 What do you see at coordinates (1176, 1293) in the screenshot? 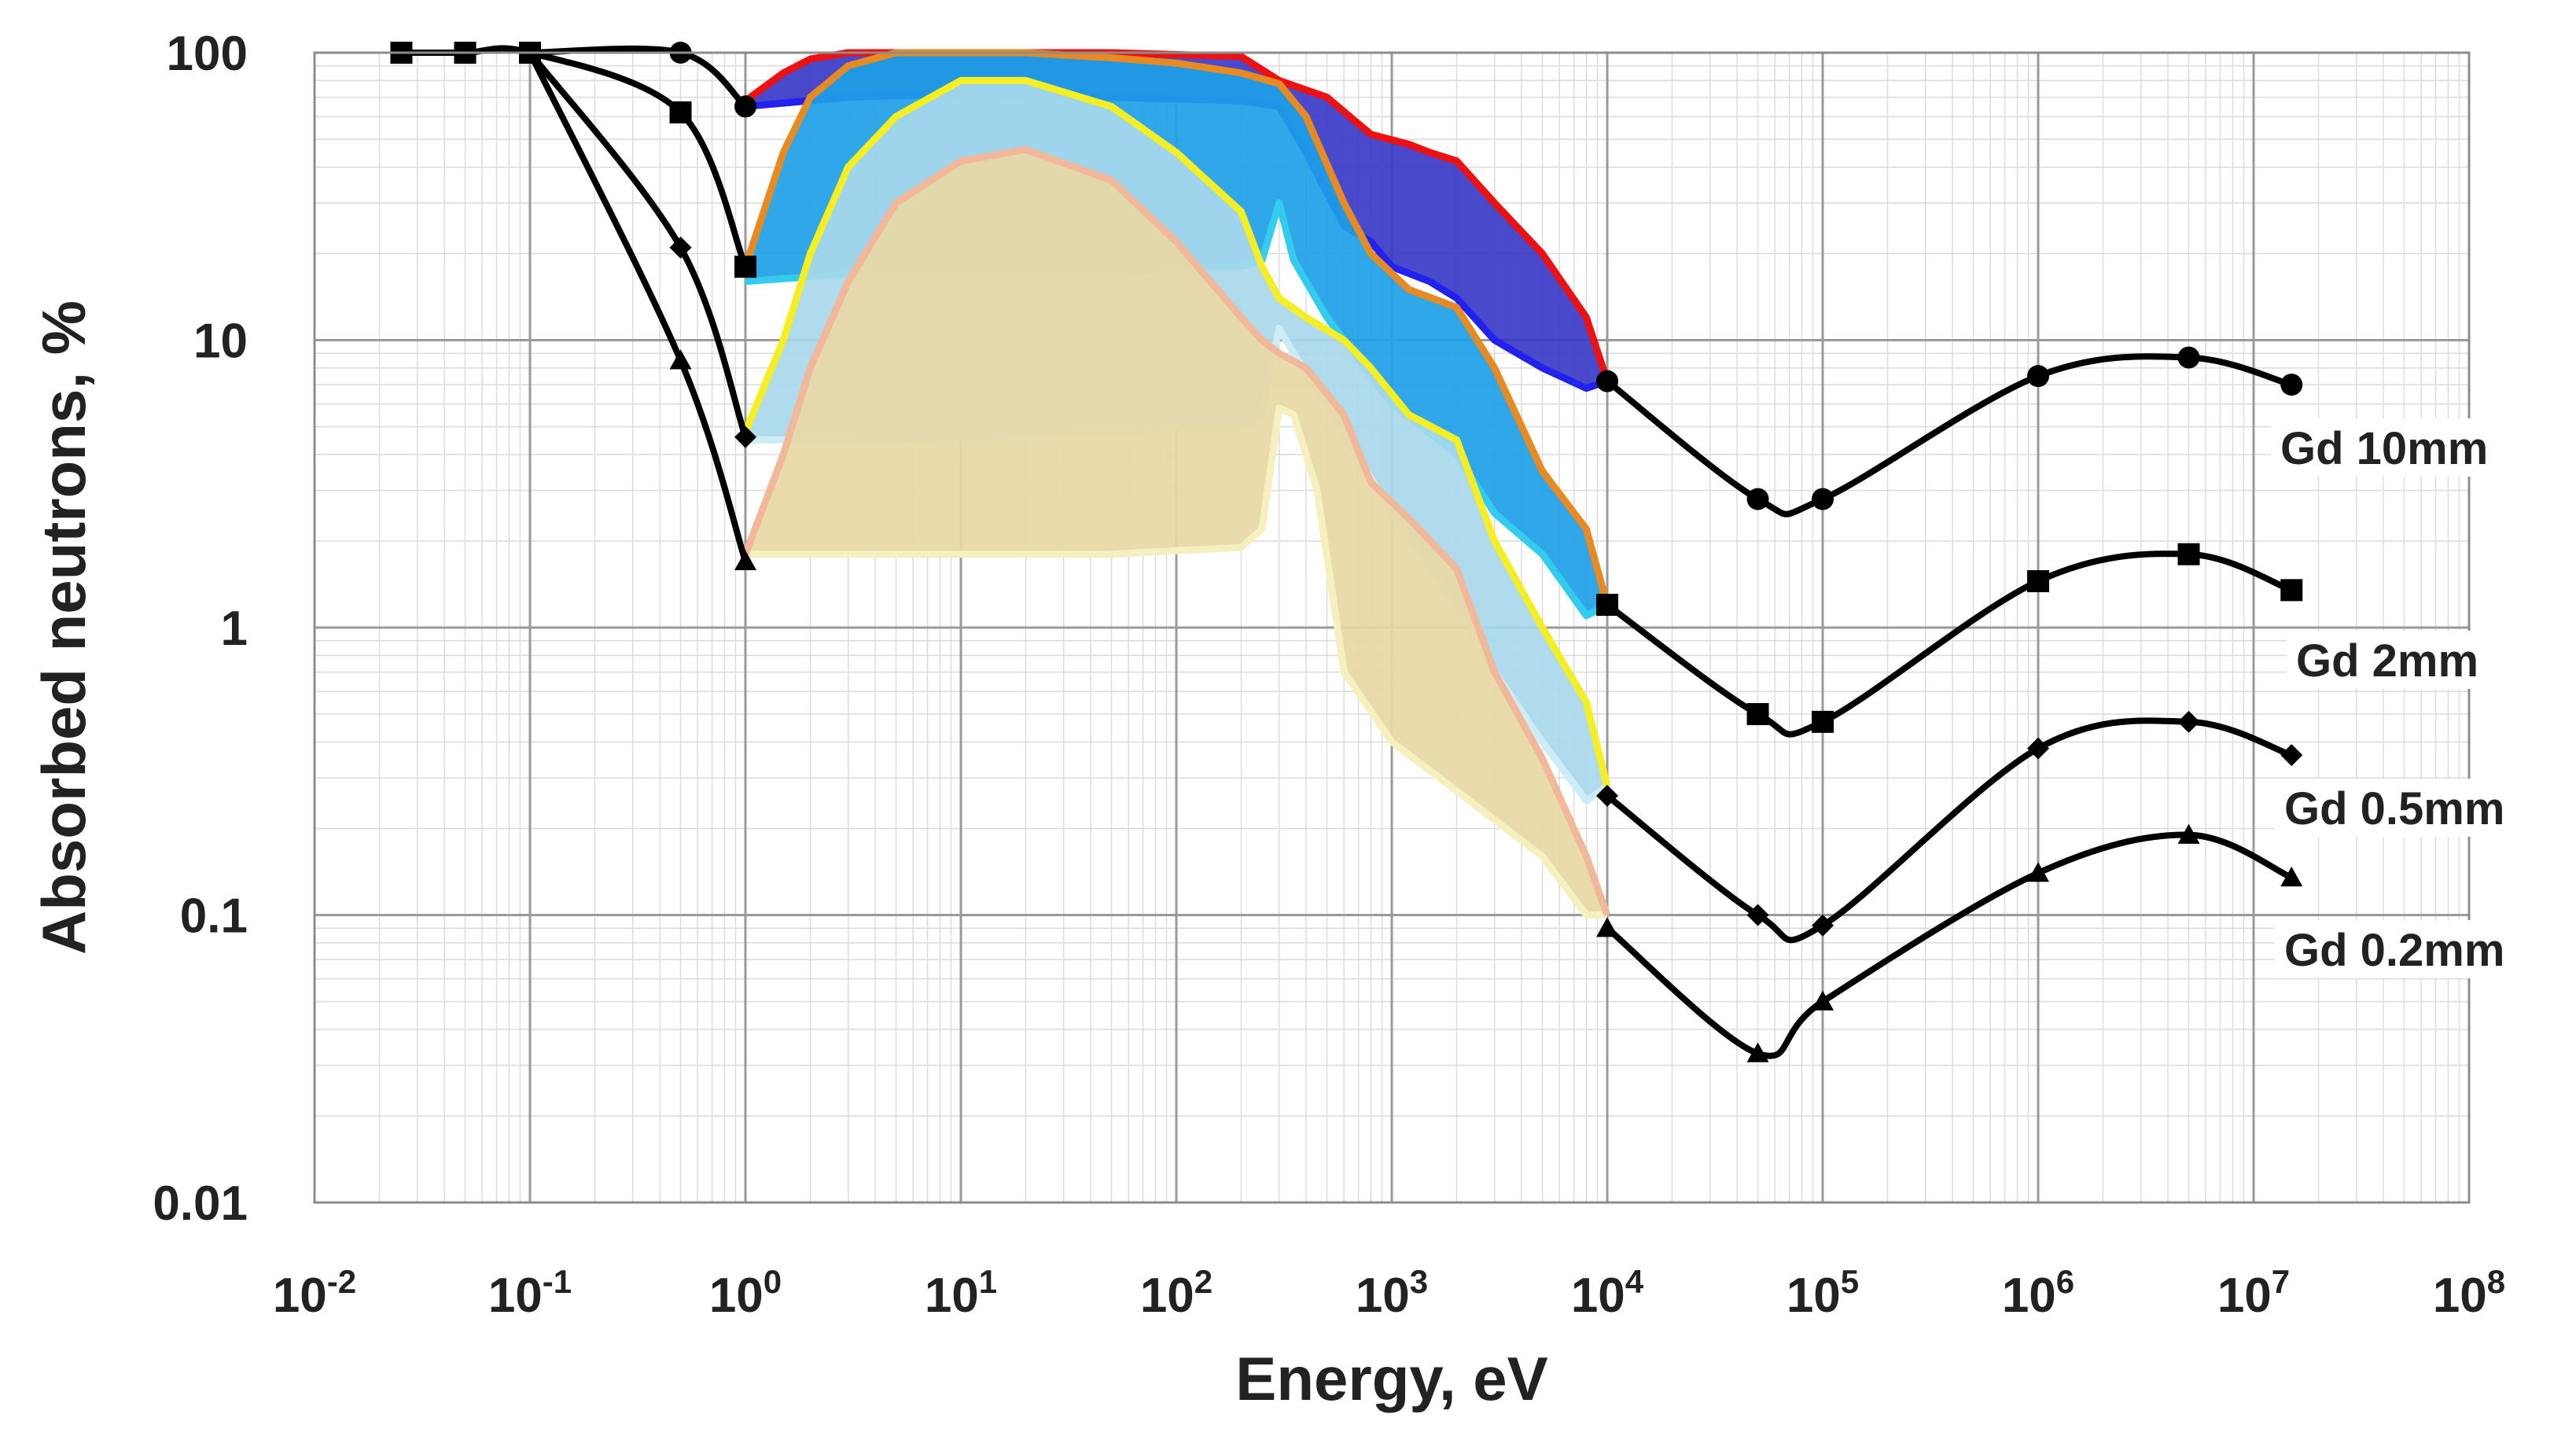
I see `x-tick-label: 10²` at bounding box center [1176, 1293].